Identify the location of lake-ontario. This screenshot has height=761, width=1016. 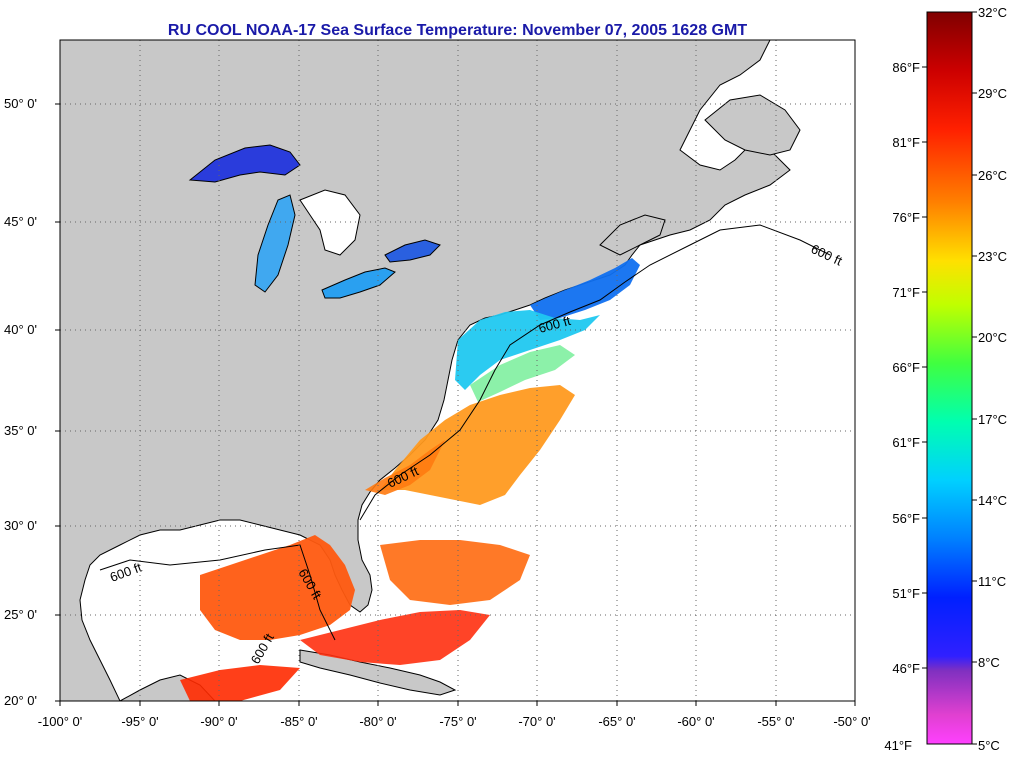
(412, 251).